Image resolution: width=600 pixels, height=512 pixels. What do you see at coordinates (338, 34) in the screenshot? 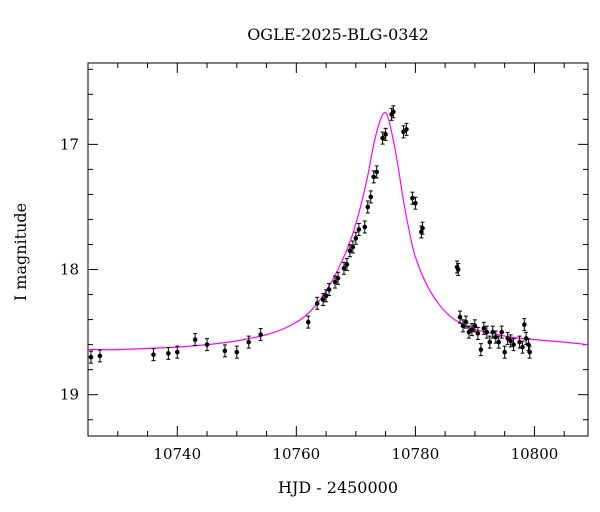
I see `chart-title: OGLE-2025-BLG-0342` at bounding box center [338, 34].